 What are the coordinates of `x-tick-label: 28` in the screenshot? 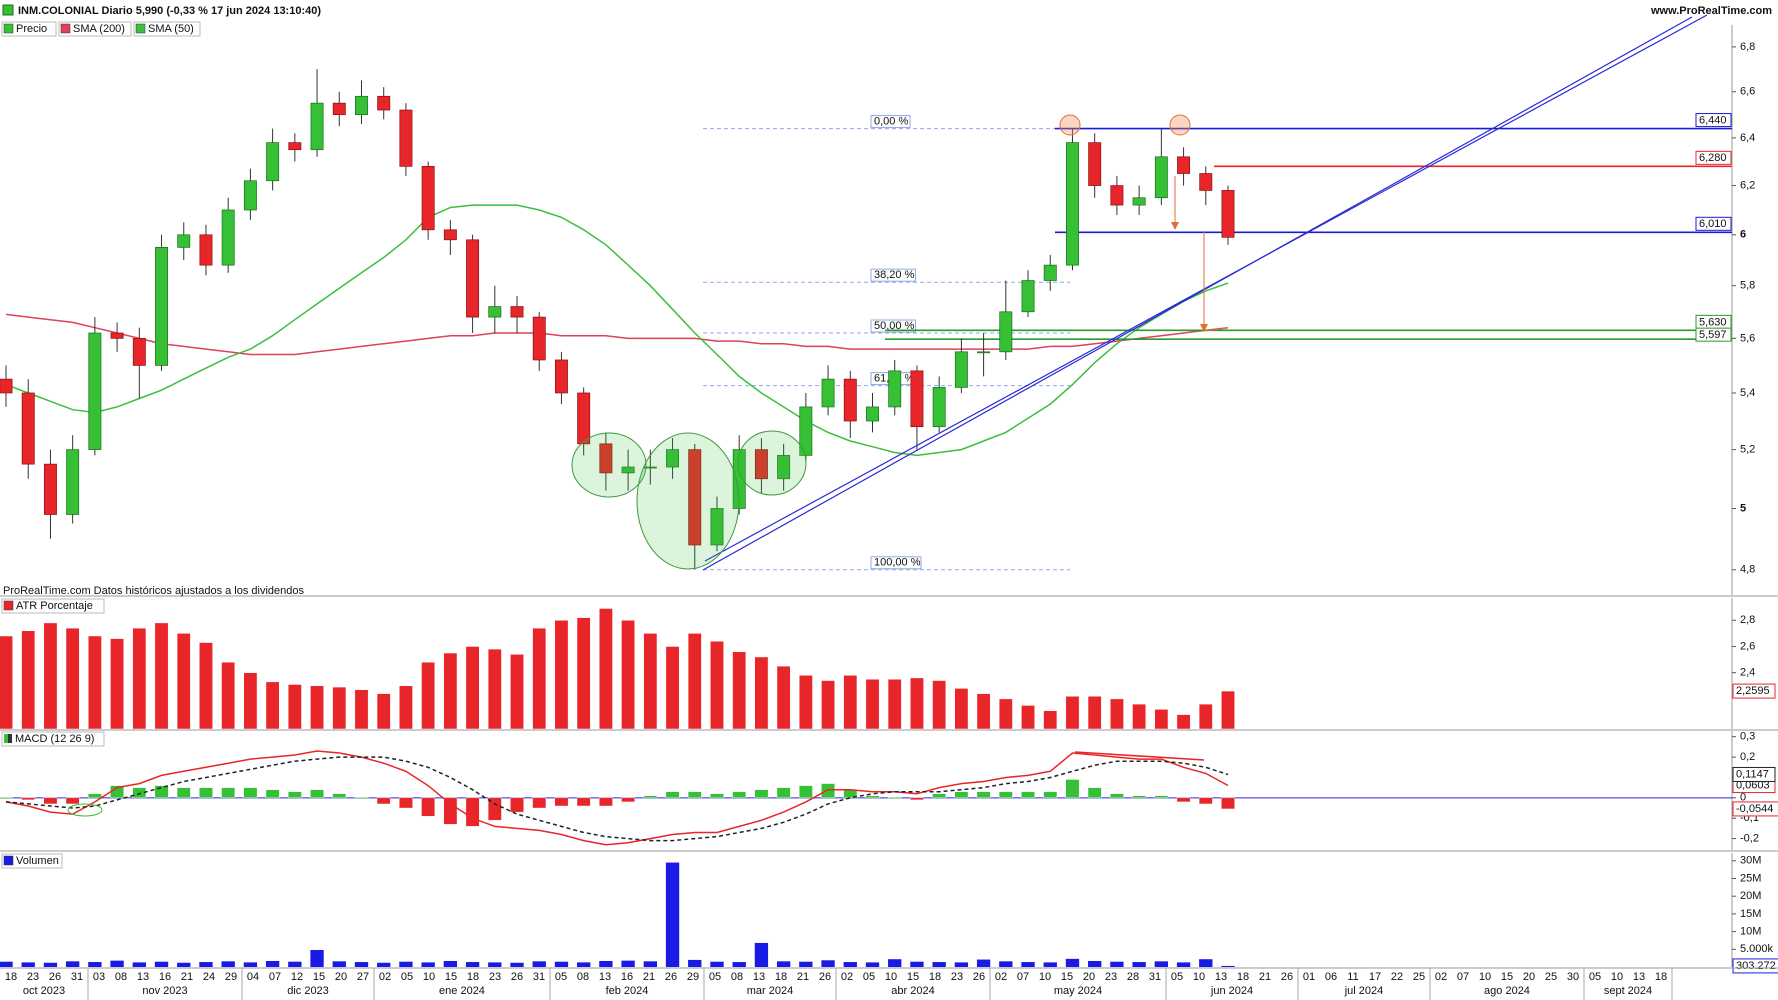 It's located at (1133, 977).